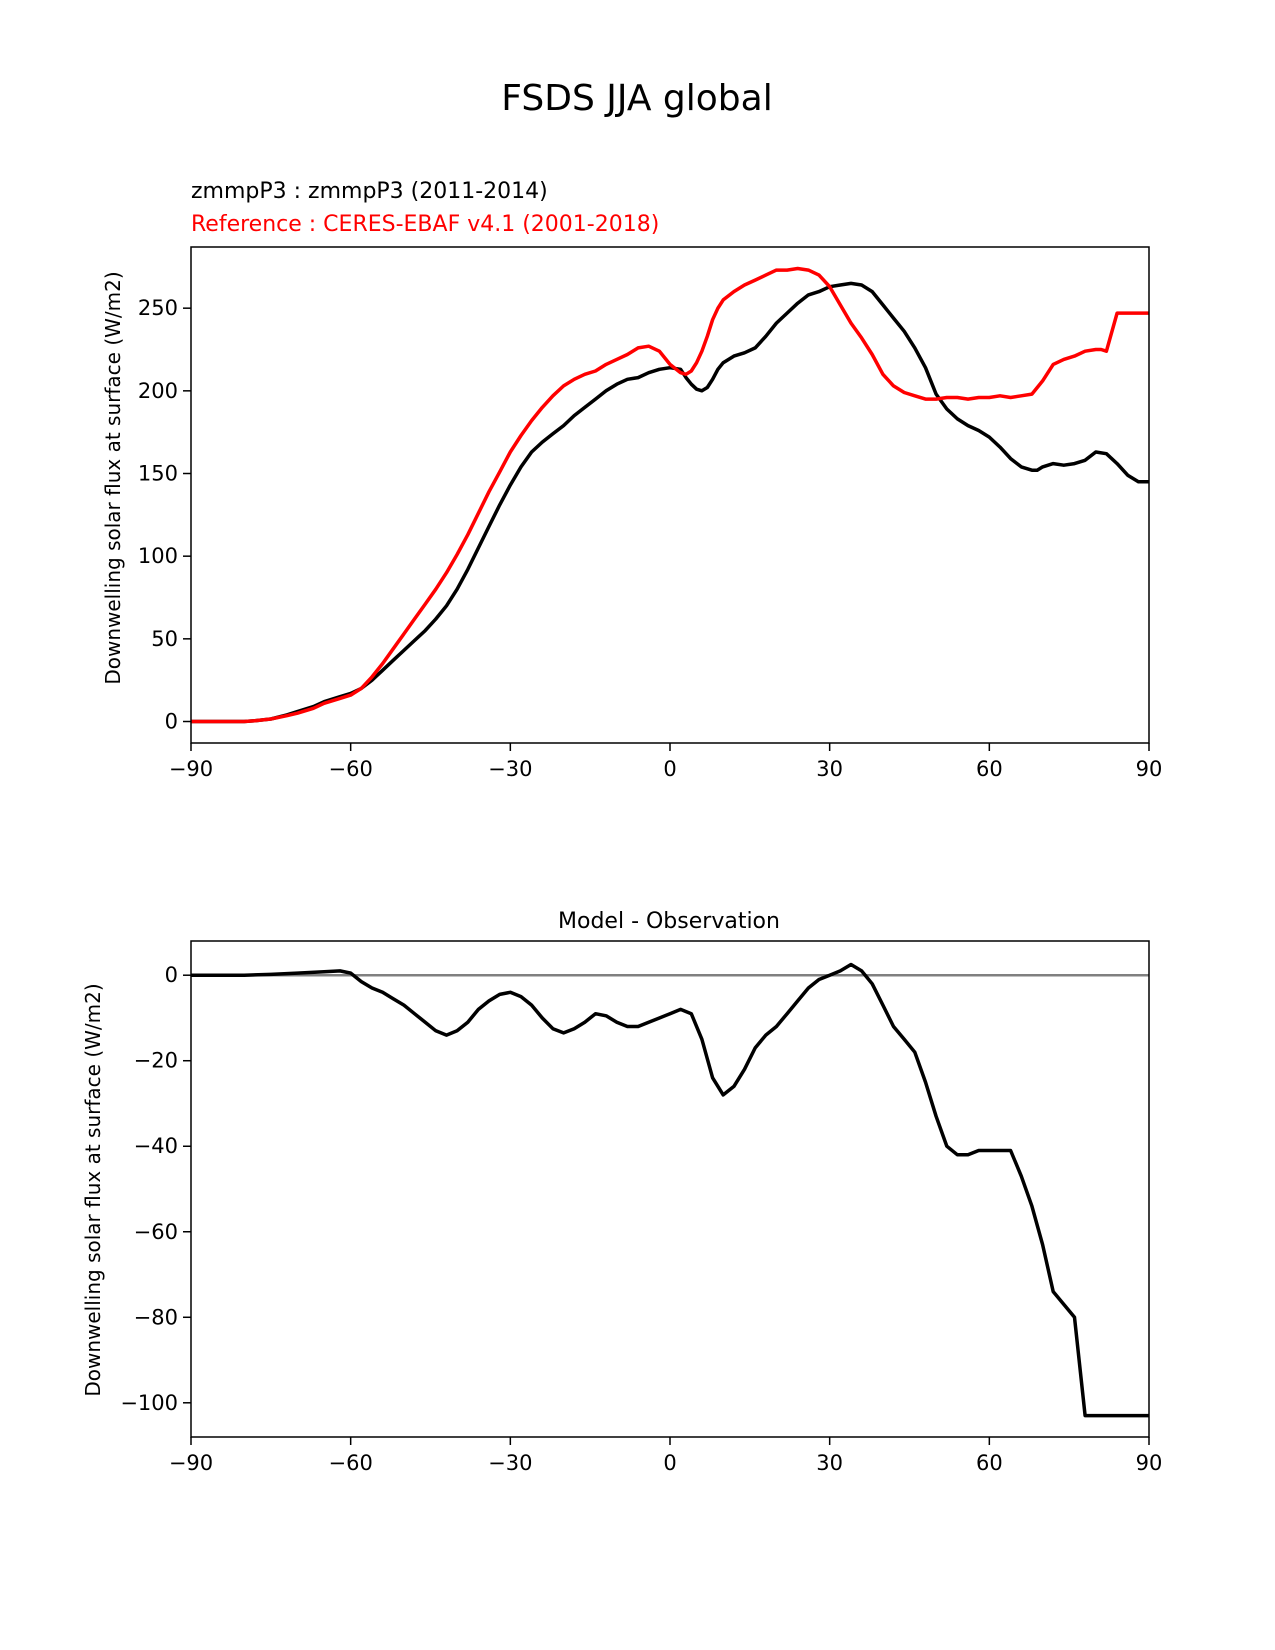 The height and width of the screenshot is (1650, 1275). What do you see at coordinates (191, 1463) in the screenshot?
I see `bottom-x-tick-label: −90` at bounding box center [191, 1463].